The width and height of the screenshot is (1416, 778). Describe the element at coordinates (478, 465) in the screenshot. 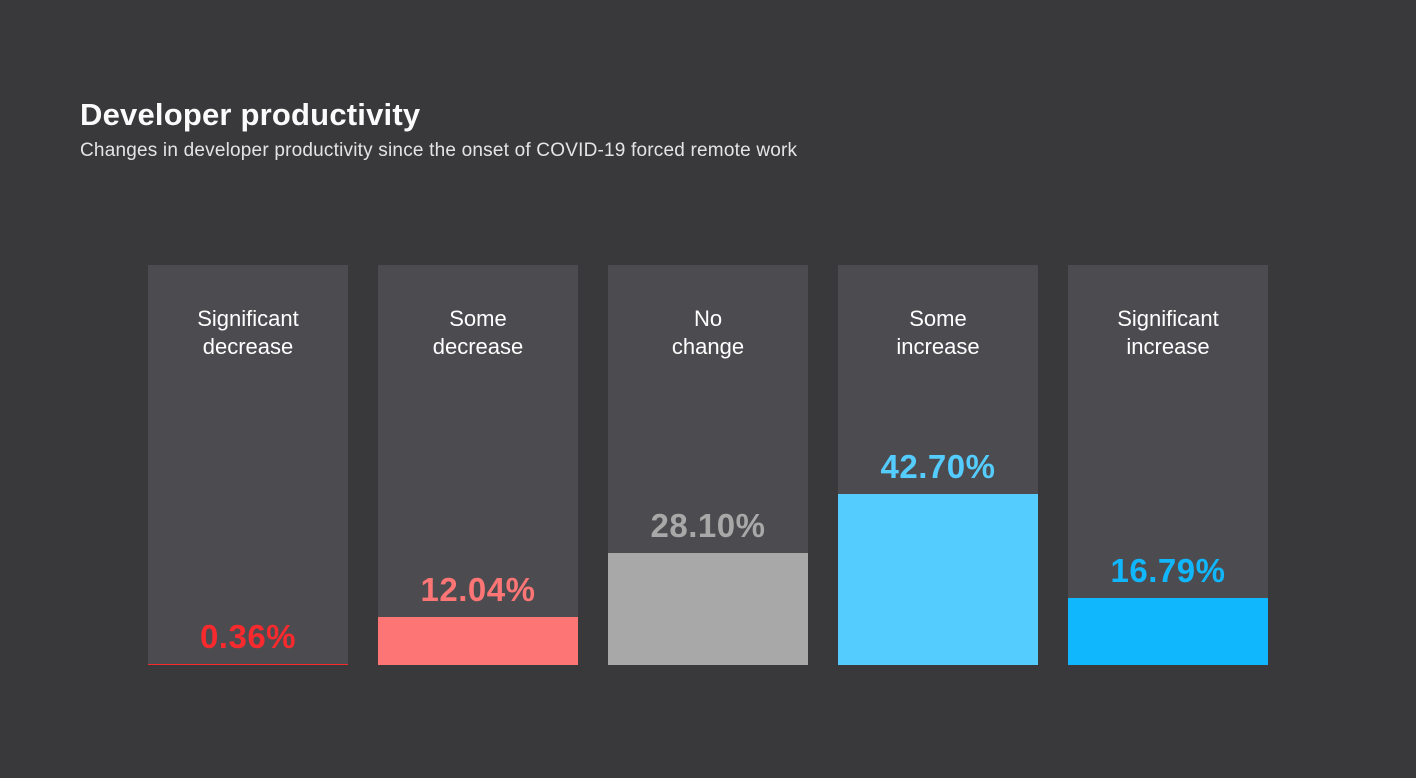

I see `bar-column: Some decrease 12.04%` at that location.